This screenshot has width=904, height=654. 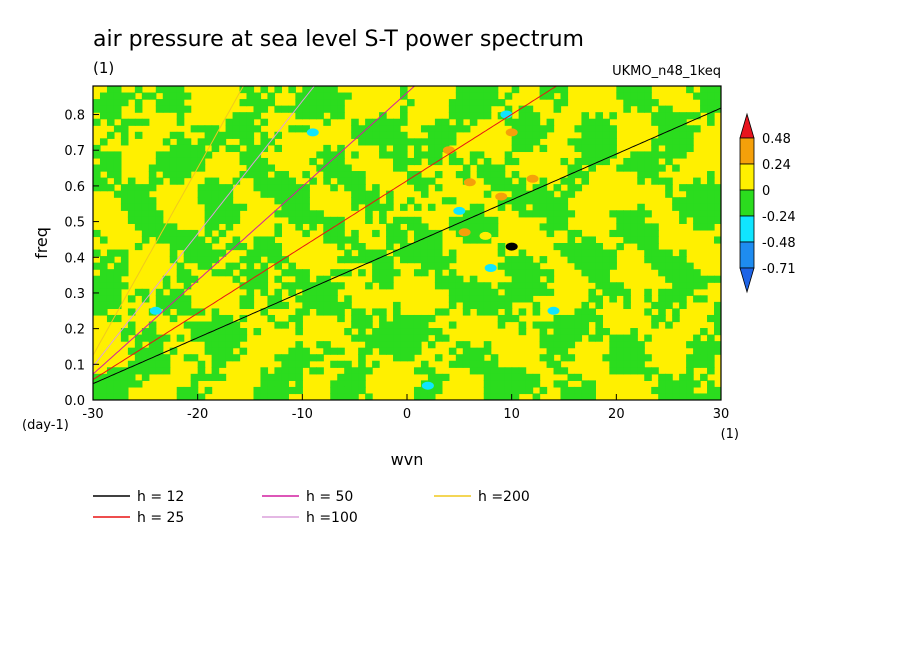 I want to click on y-axis-label: freq, so click(x=41, y=243).